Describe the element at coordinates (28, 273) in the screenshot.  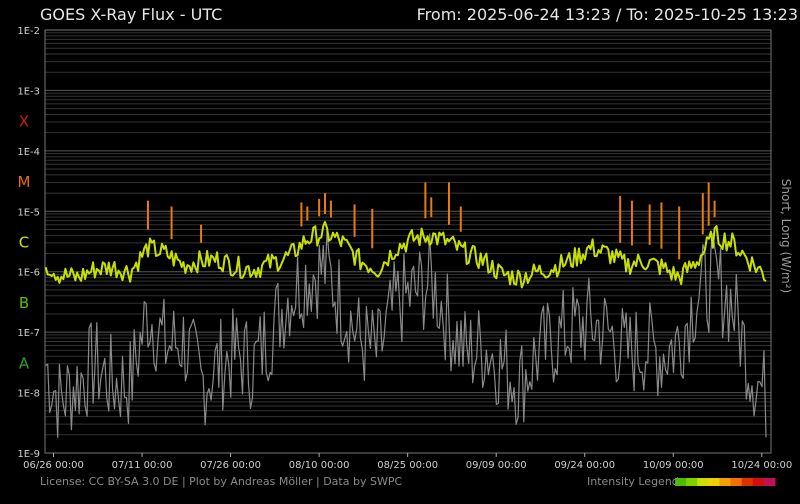
I see `y-tick-label: 1E-6` at that location.